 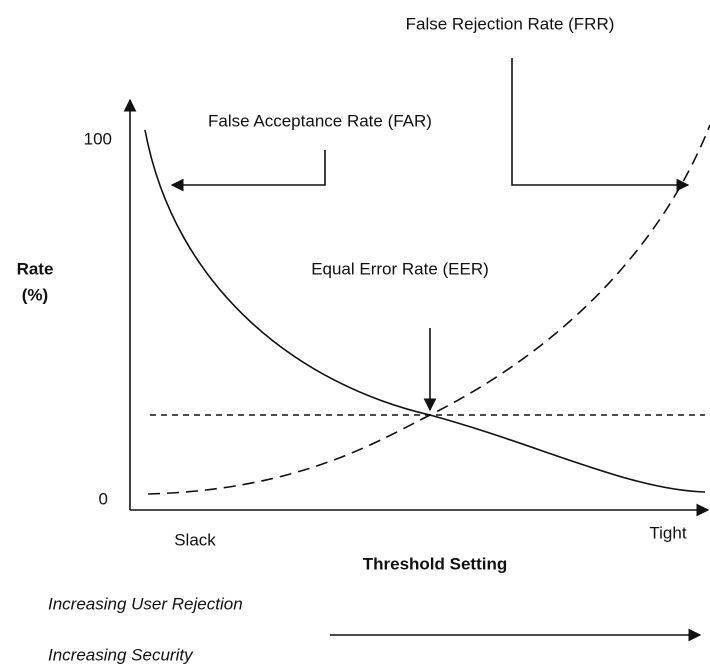 I want to click on footer-line: Increasing User Rejection, so click(x=145, y=603).